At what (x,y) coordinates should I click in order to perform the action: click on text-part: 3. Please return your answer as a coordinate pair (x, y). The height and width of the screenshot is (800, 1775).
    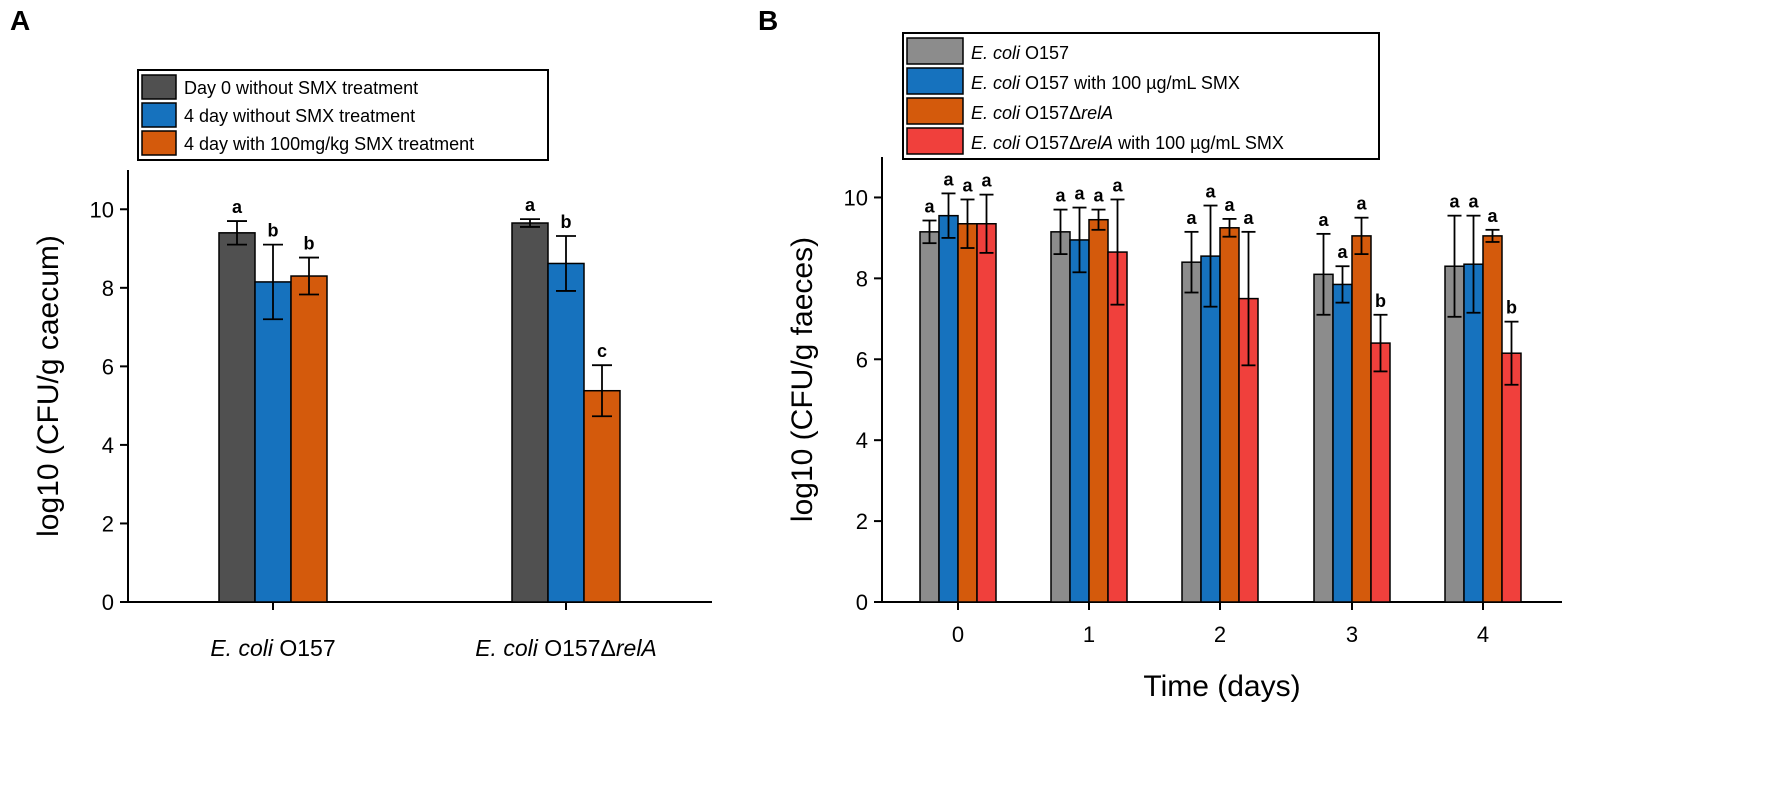
    Looking at the image, I should click on (1352, 634).